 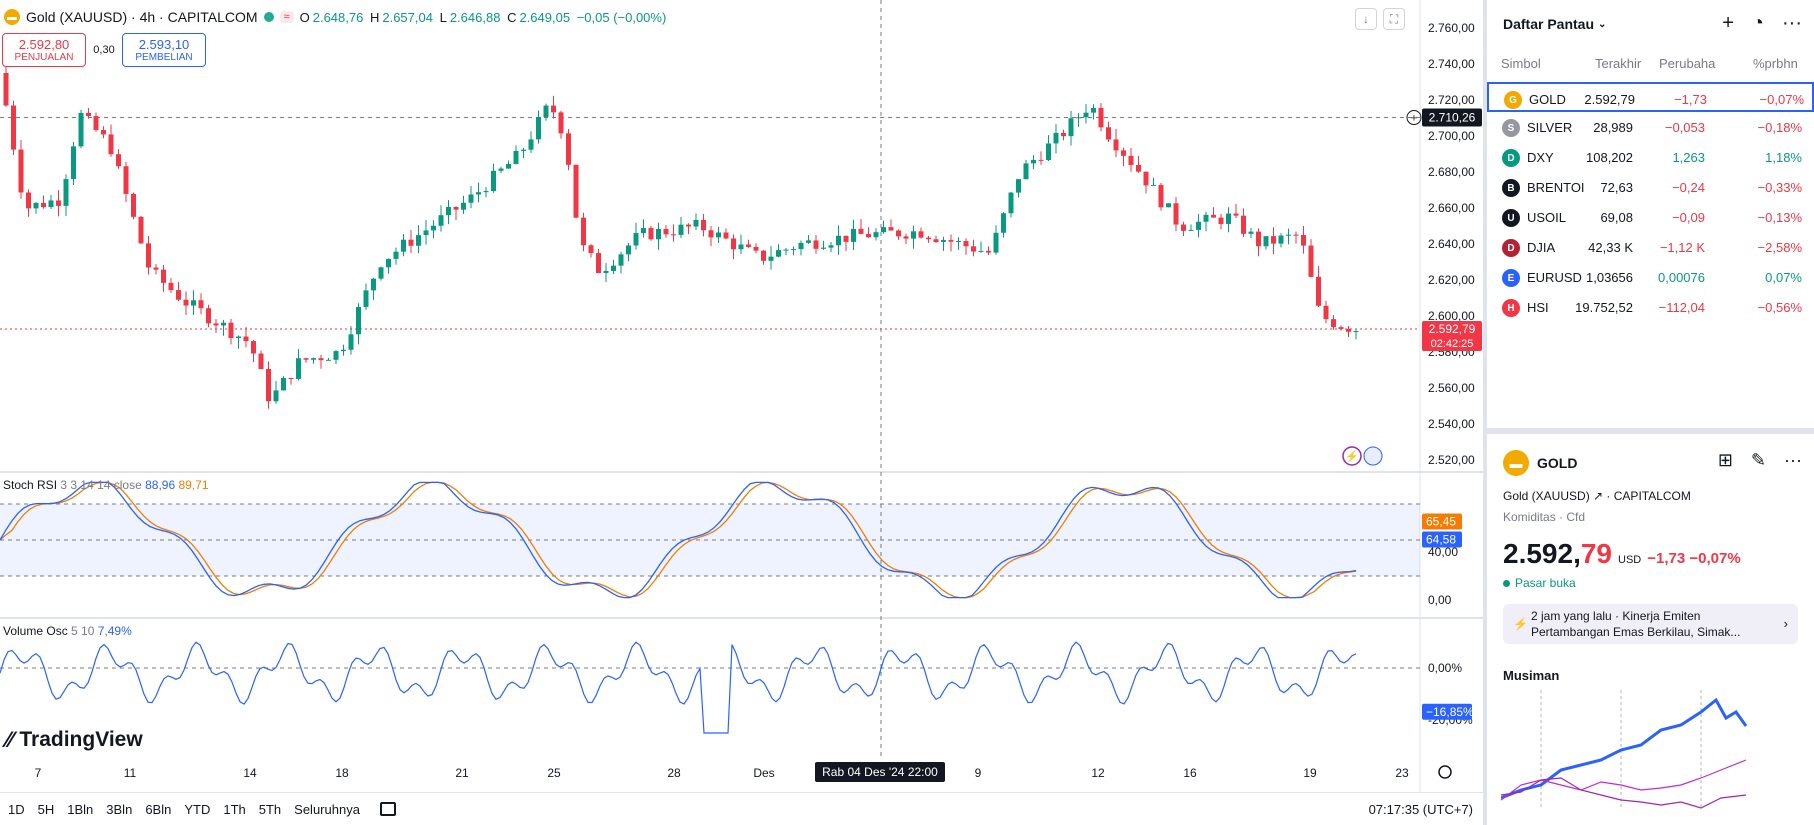 What do you see at coordinates (1555, 24) in the screenshot?
I see `watchlist-title: Daftar Pantau ⌄` at bounding box center [1555, 24].